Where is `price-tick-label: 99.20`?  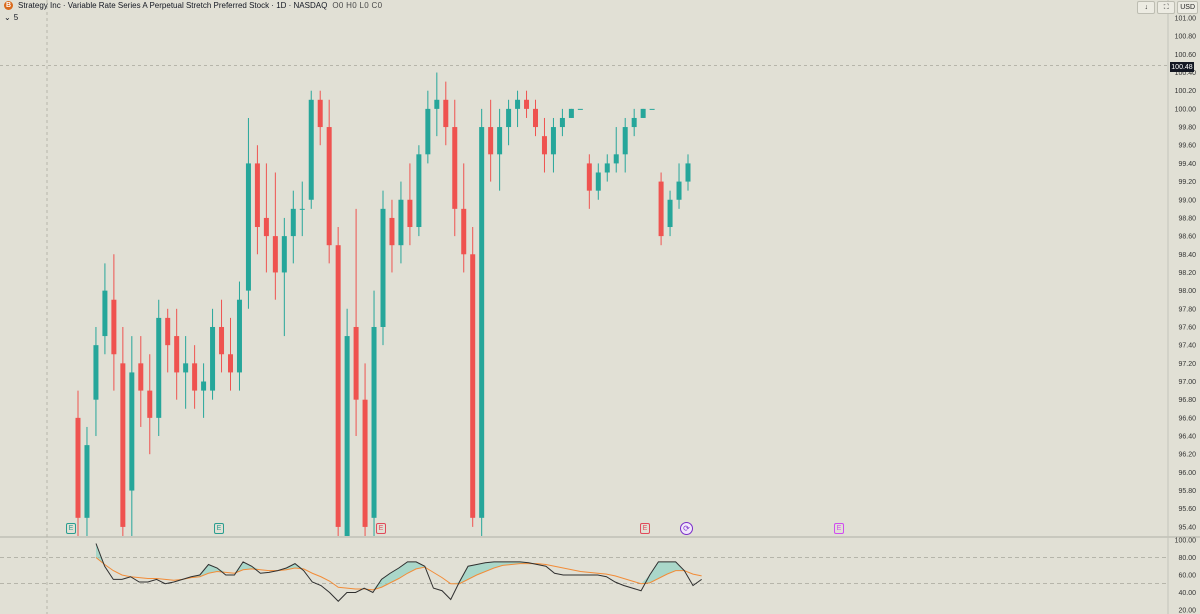
price-tick-label: 99.20 is located at coordinates (1187, 182).